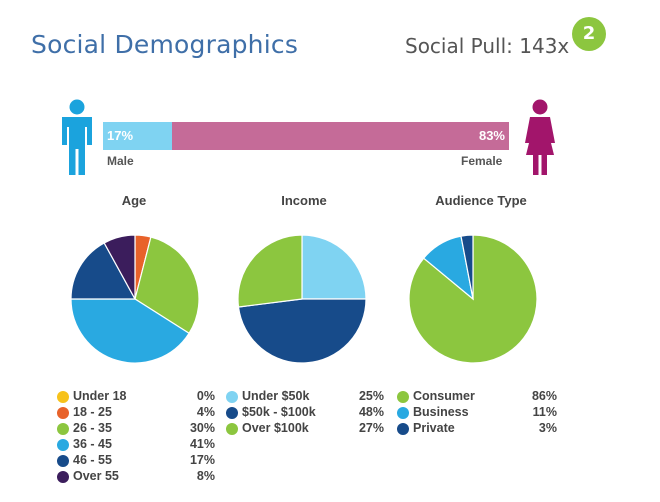 This screenshot has width=660, height=502. What do you see at coordinates (100, 396) in the screenshot?
I see `legend-label: Under 18` at bounding box center [100, 396].